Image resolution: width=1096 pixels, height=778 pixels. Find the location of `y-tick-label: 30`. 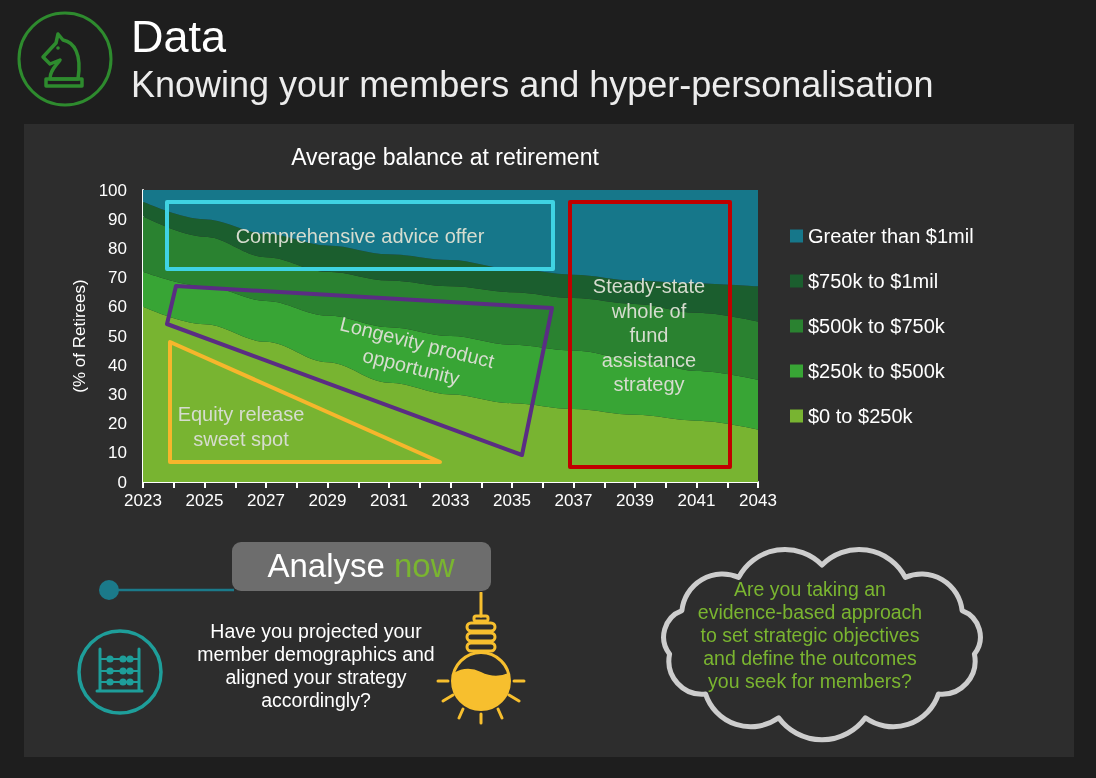

y-tick-label: 30 is located at coordinates (117, 394).